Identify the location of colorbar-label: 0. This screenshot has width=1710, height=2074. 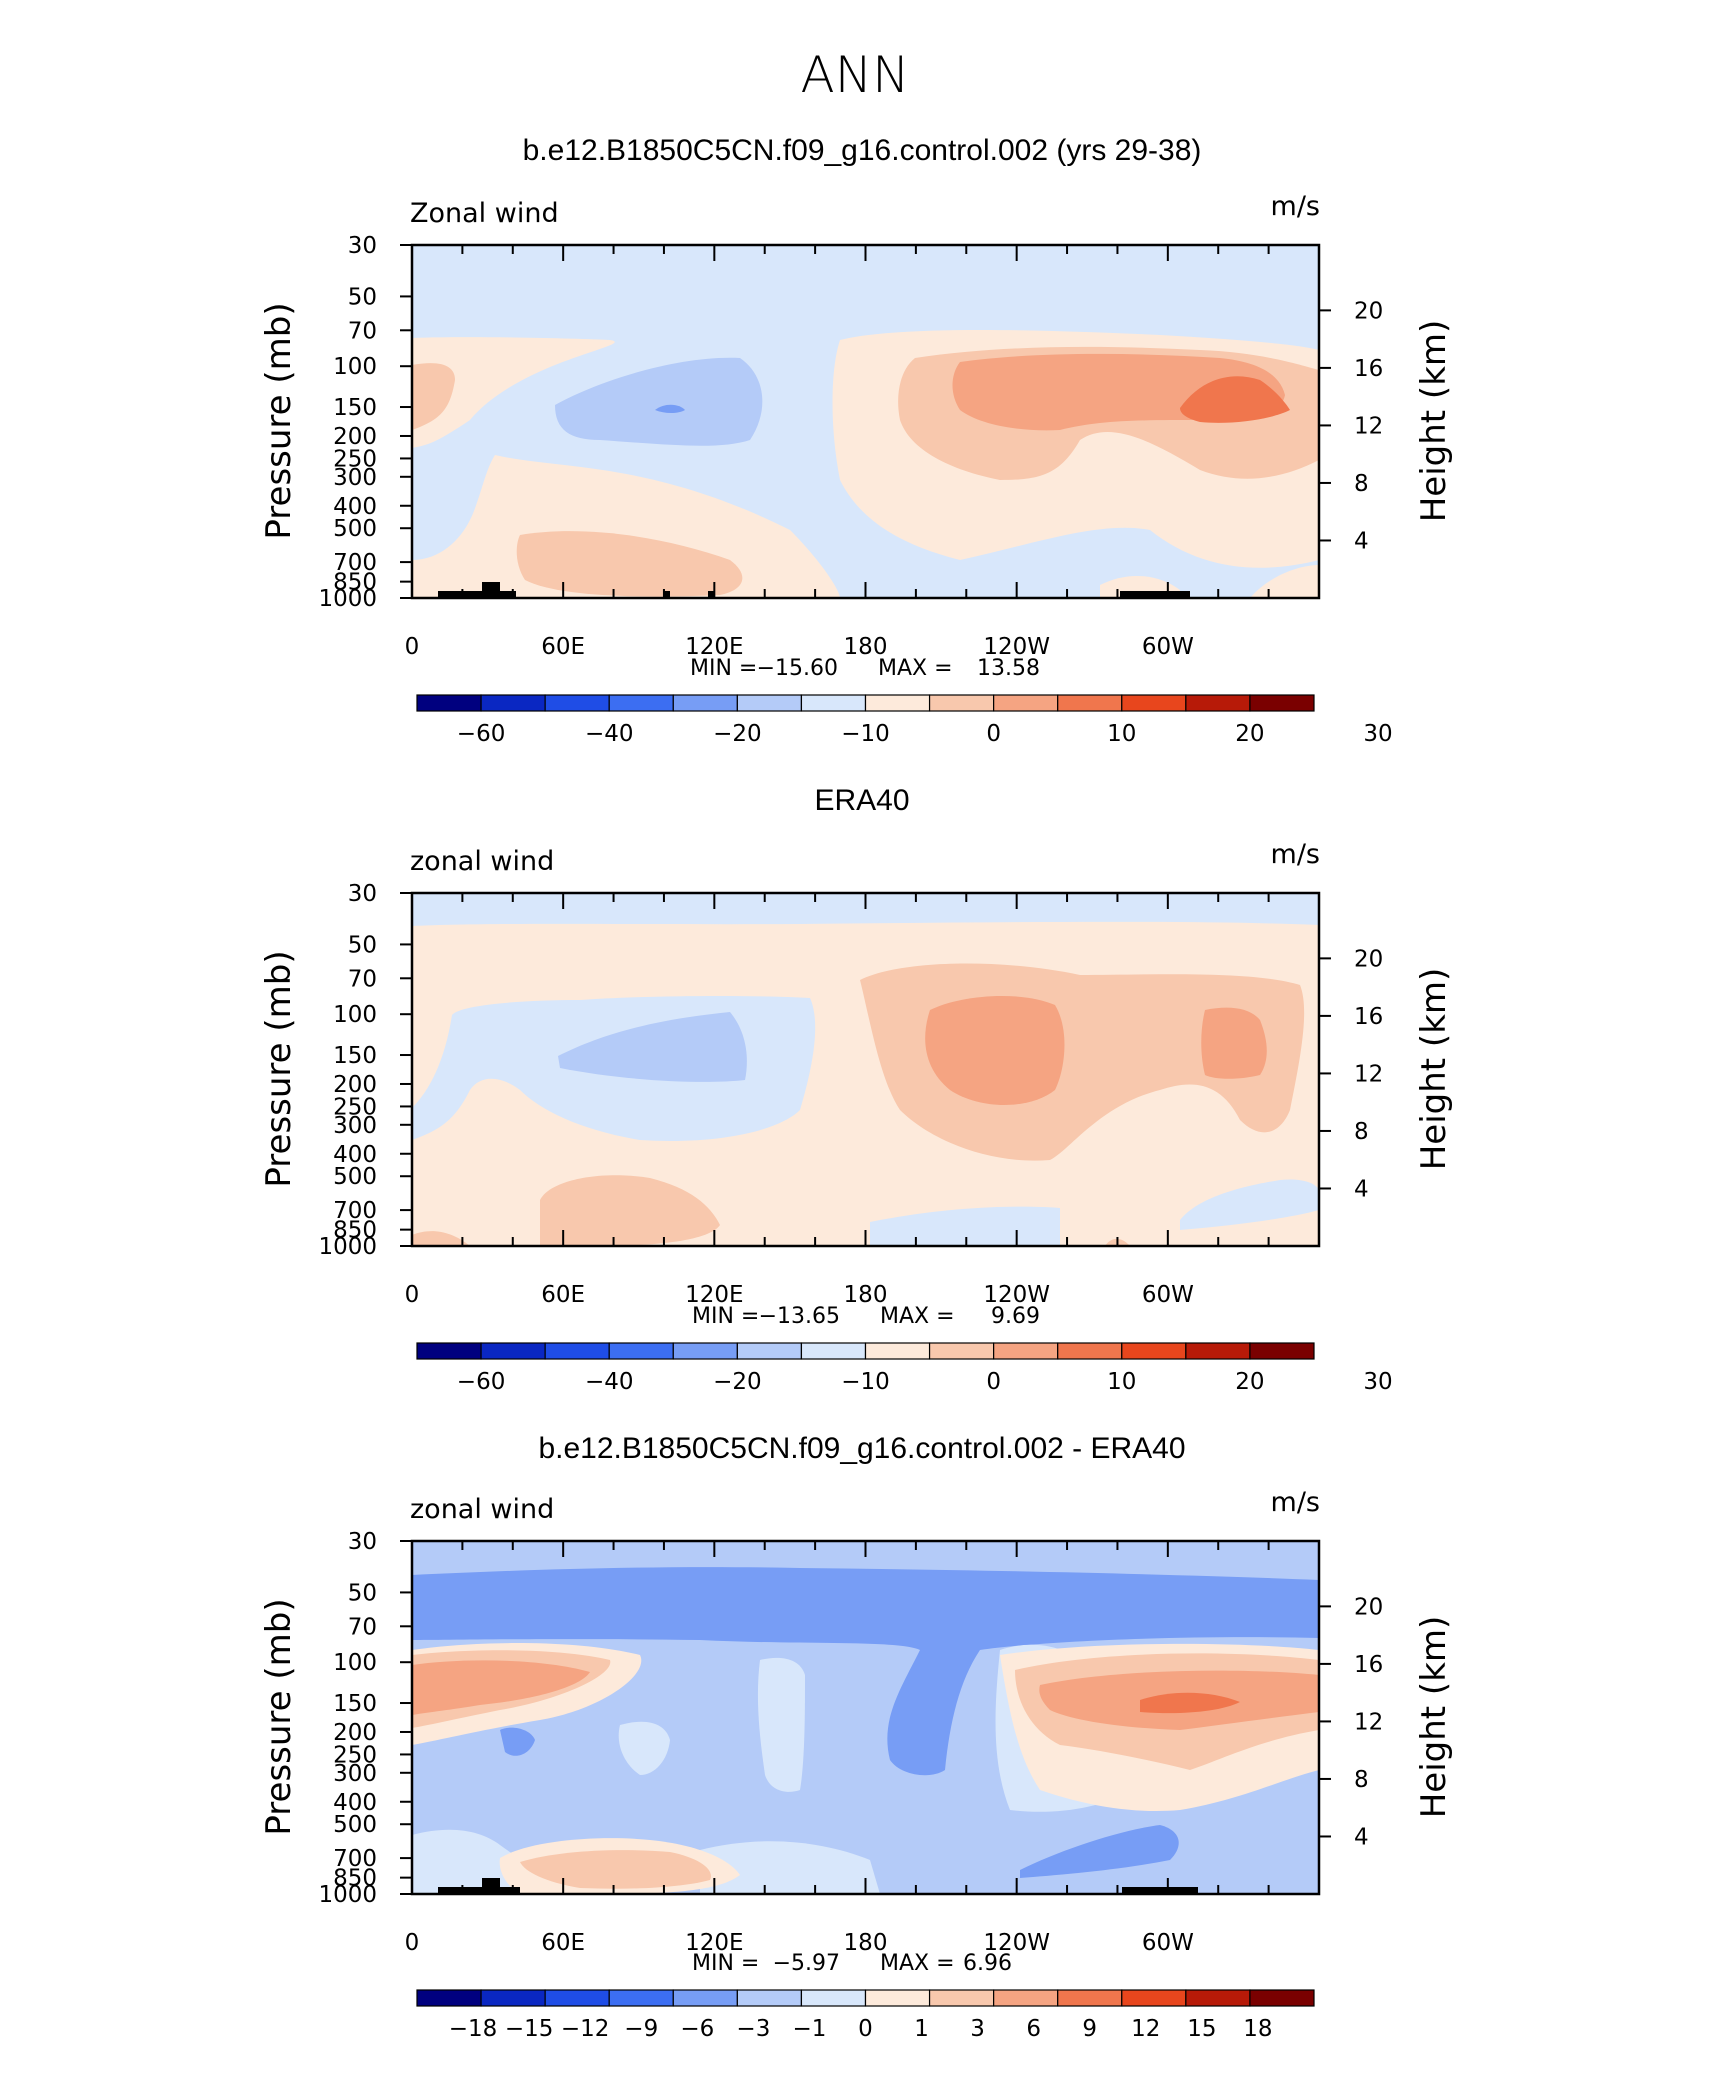
(993, 1382).